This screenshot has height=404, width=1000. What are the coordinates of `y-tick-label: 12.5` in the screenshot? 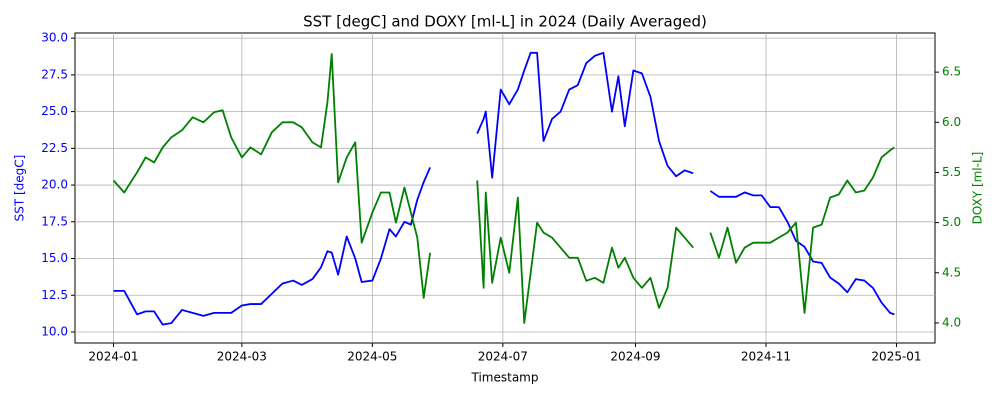 It's located at (54, 295).